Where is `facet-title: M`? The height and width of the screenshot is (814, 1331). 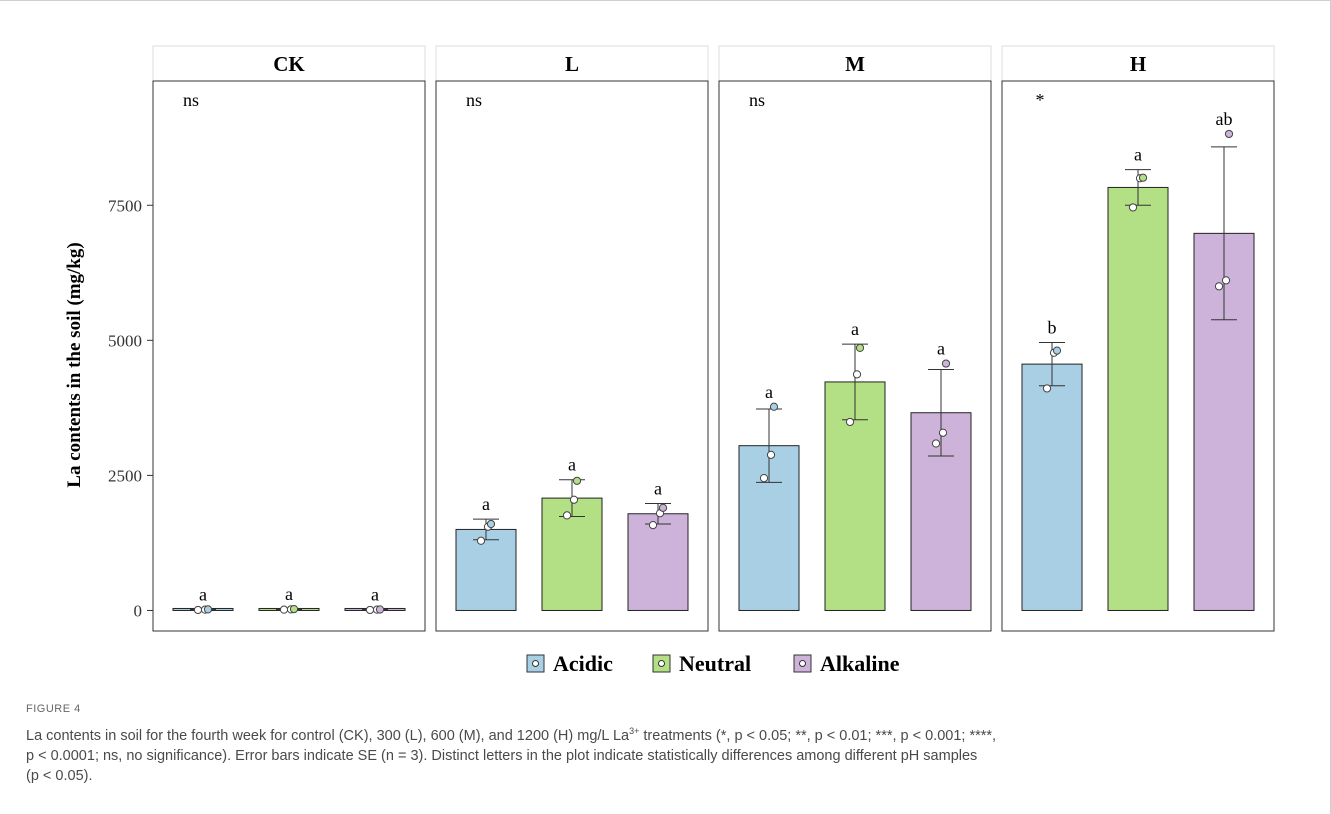 facet-title: M is located at coordinates (855, 64).